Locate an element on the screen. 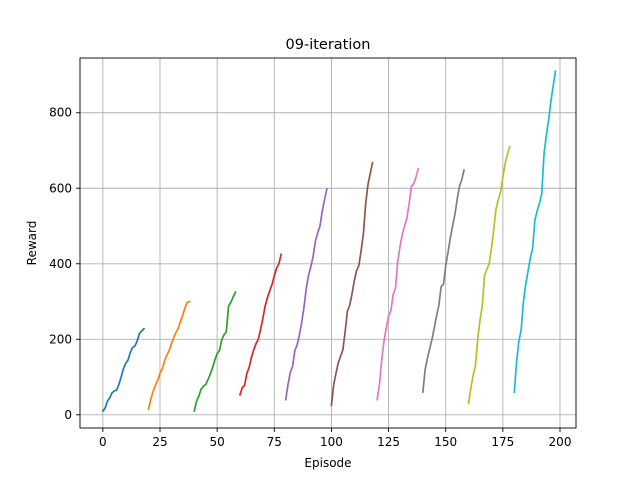  x-tick-label: 75 is located at coordinates (274, 442).